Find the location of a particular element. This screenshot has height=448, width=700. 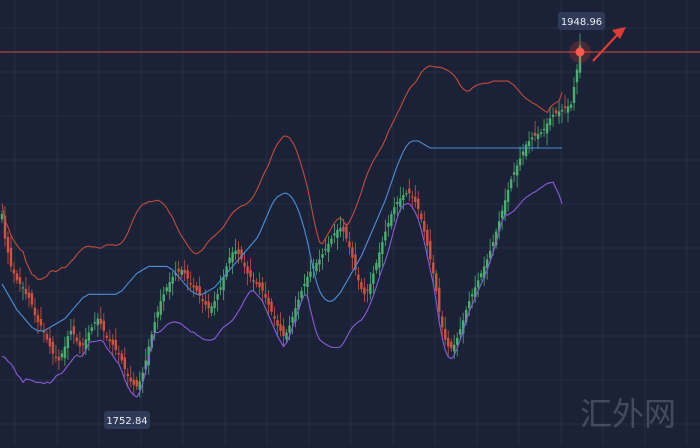

high-price-label: 1948.96 is located at coordinates (581, 21).